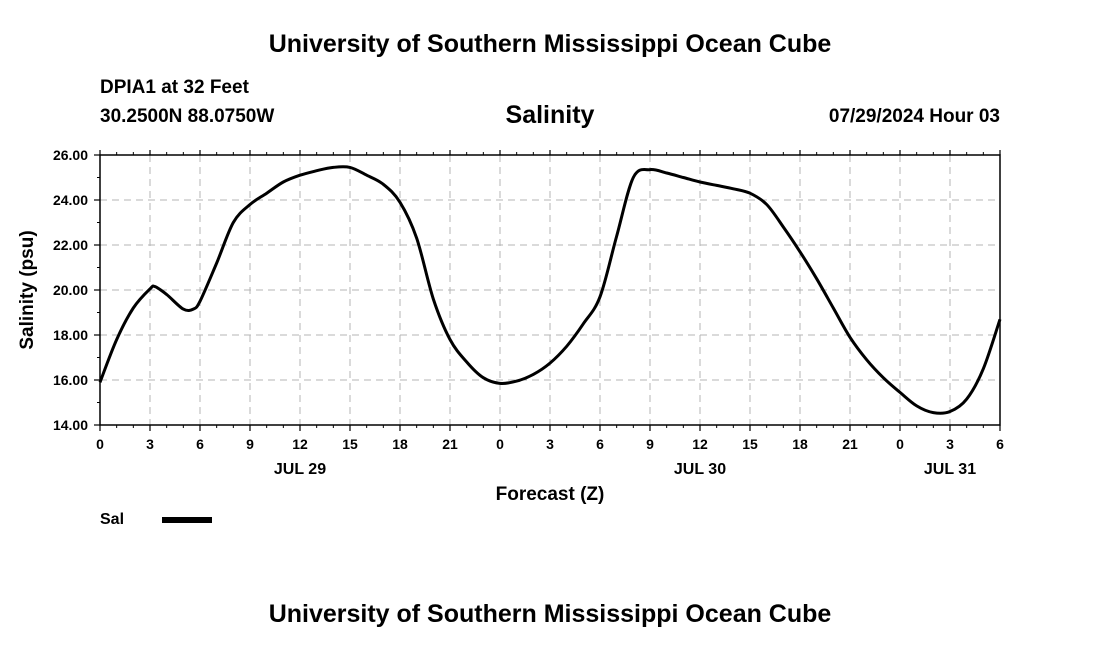 This screenshot has height=650, width=1100. Describe the element at coordinates (70, 380) in the screenshot. I see `y-tick-label: 16.00` at that location.